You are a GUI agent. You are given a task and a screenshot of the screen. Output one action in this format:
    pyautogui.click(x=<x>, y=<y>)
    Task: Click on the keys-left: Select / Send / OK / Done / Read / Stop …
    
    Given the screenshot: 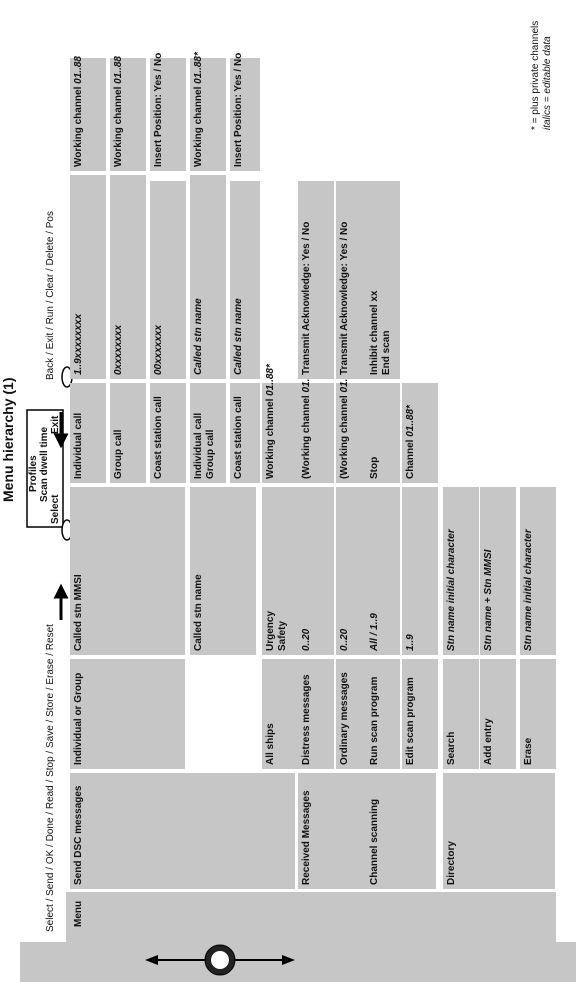 What is the action you would take?
    pyautogui.click(x=50, y=778)
    